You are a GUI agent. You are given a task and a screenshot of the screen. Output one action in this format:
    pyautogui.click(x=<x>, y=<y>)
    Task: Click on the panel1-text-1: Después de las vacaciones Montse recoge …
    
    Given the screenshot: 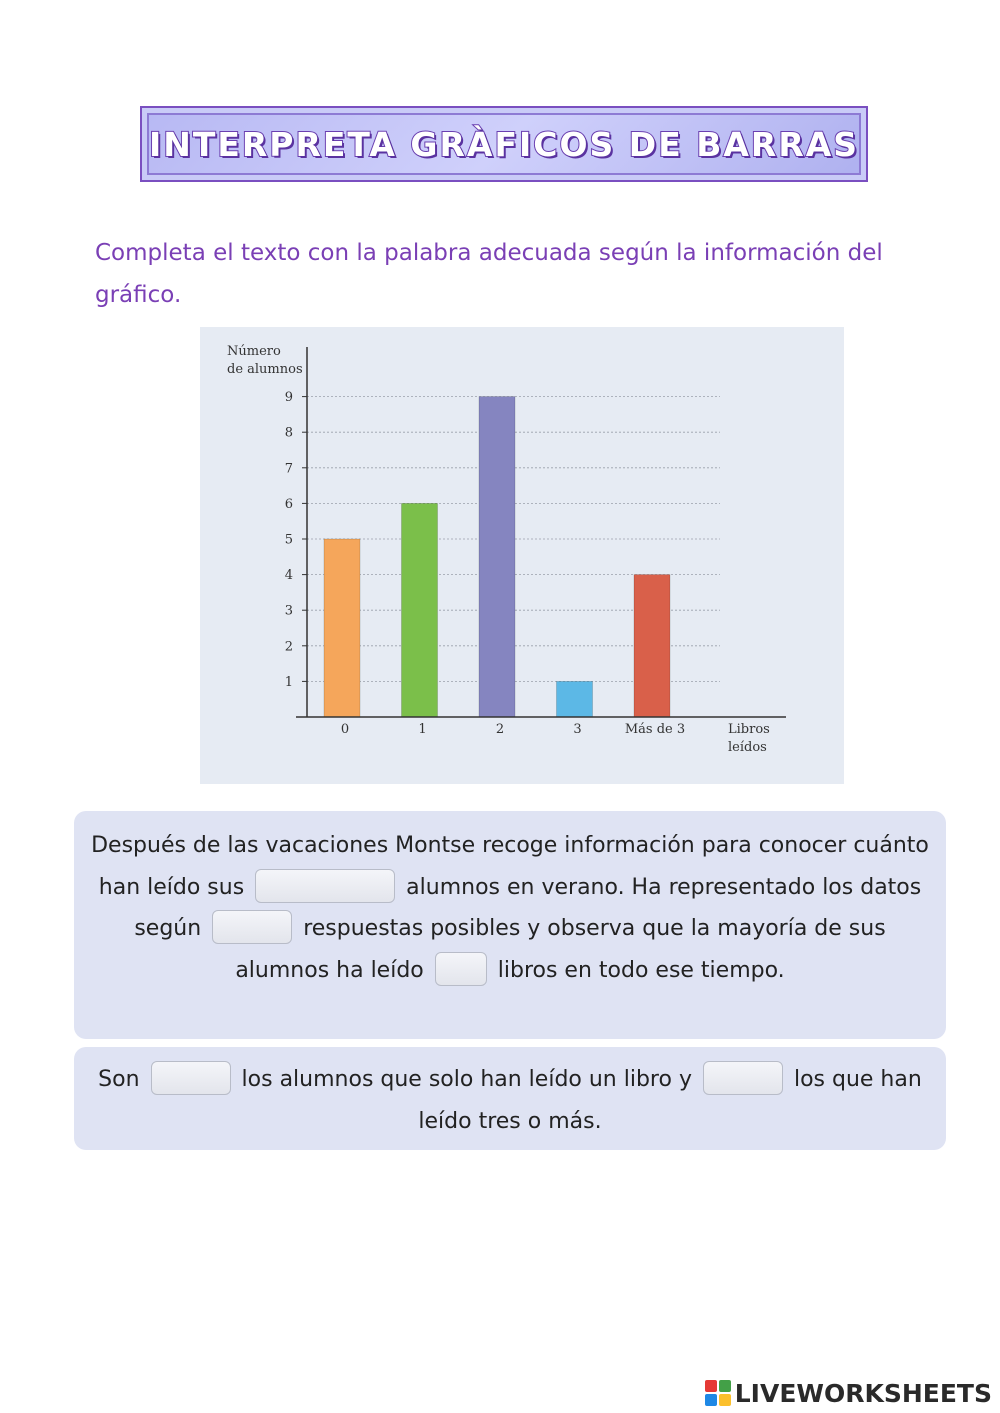 What is the action you would take?
    pyautogui.click(x=510, y=866)
    